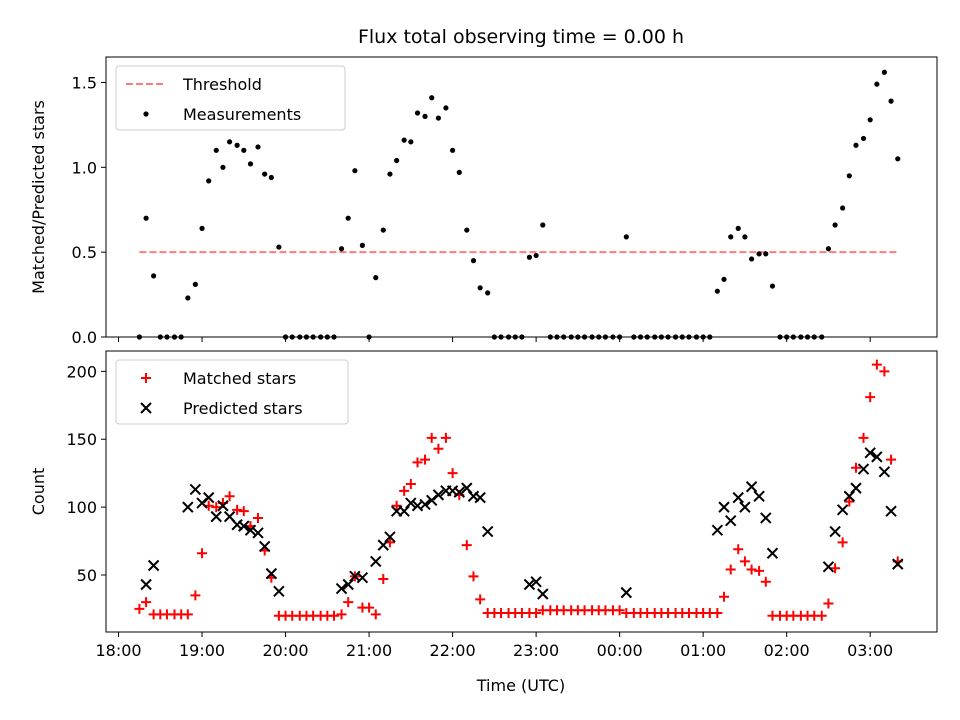  I want to click on x-axis-label: Time (UTC), so click(520, 685).